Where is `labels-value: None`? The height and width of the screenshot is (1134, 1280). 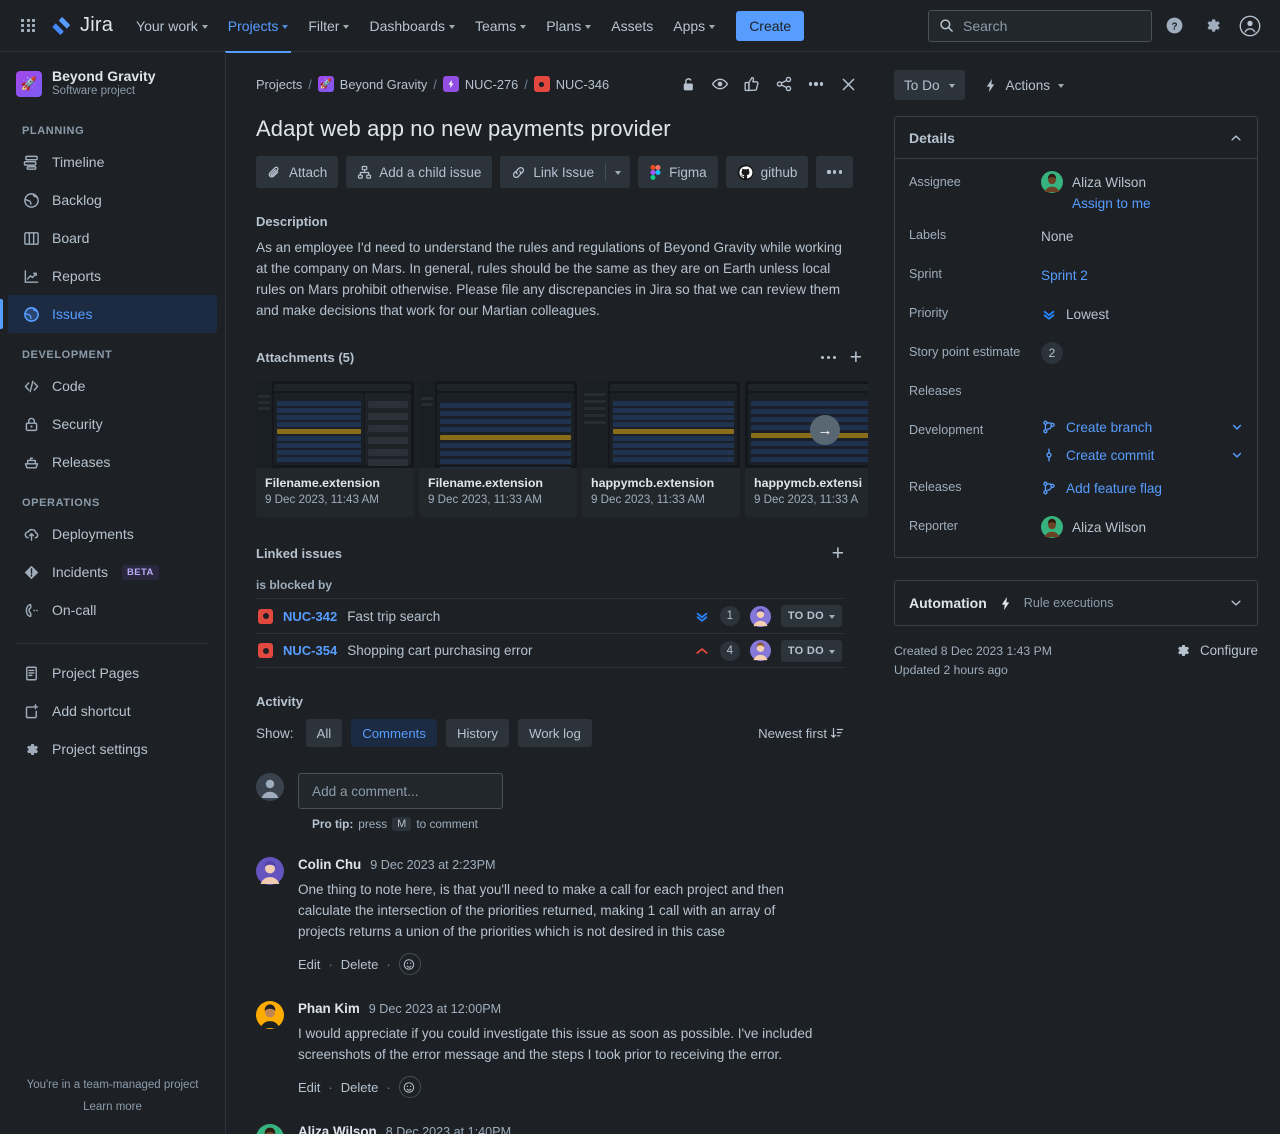 labels-value: None is located at coordinates (1057, 236).